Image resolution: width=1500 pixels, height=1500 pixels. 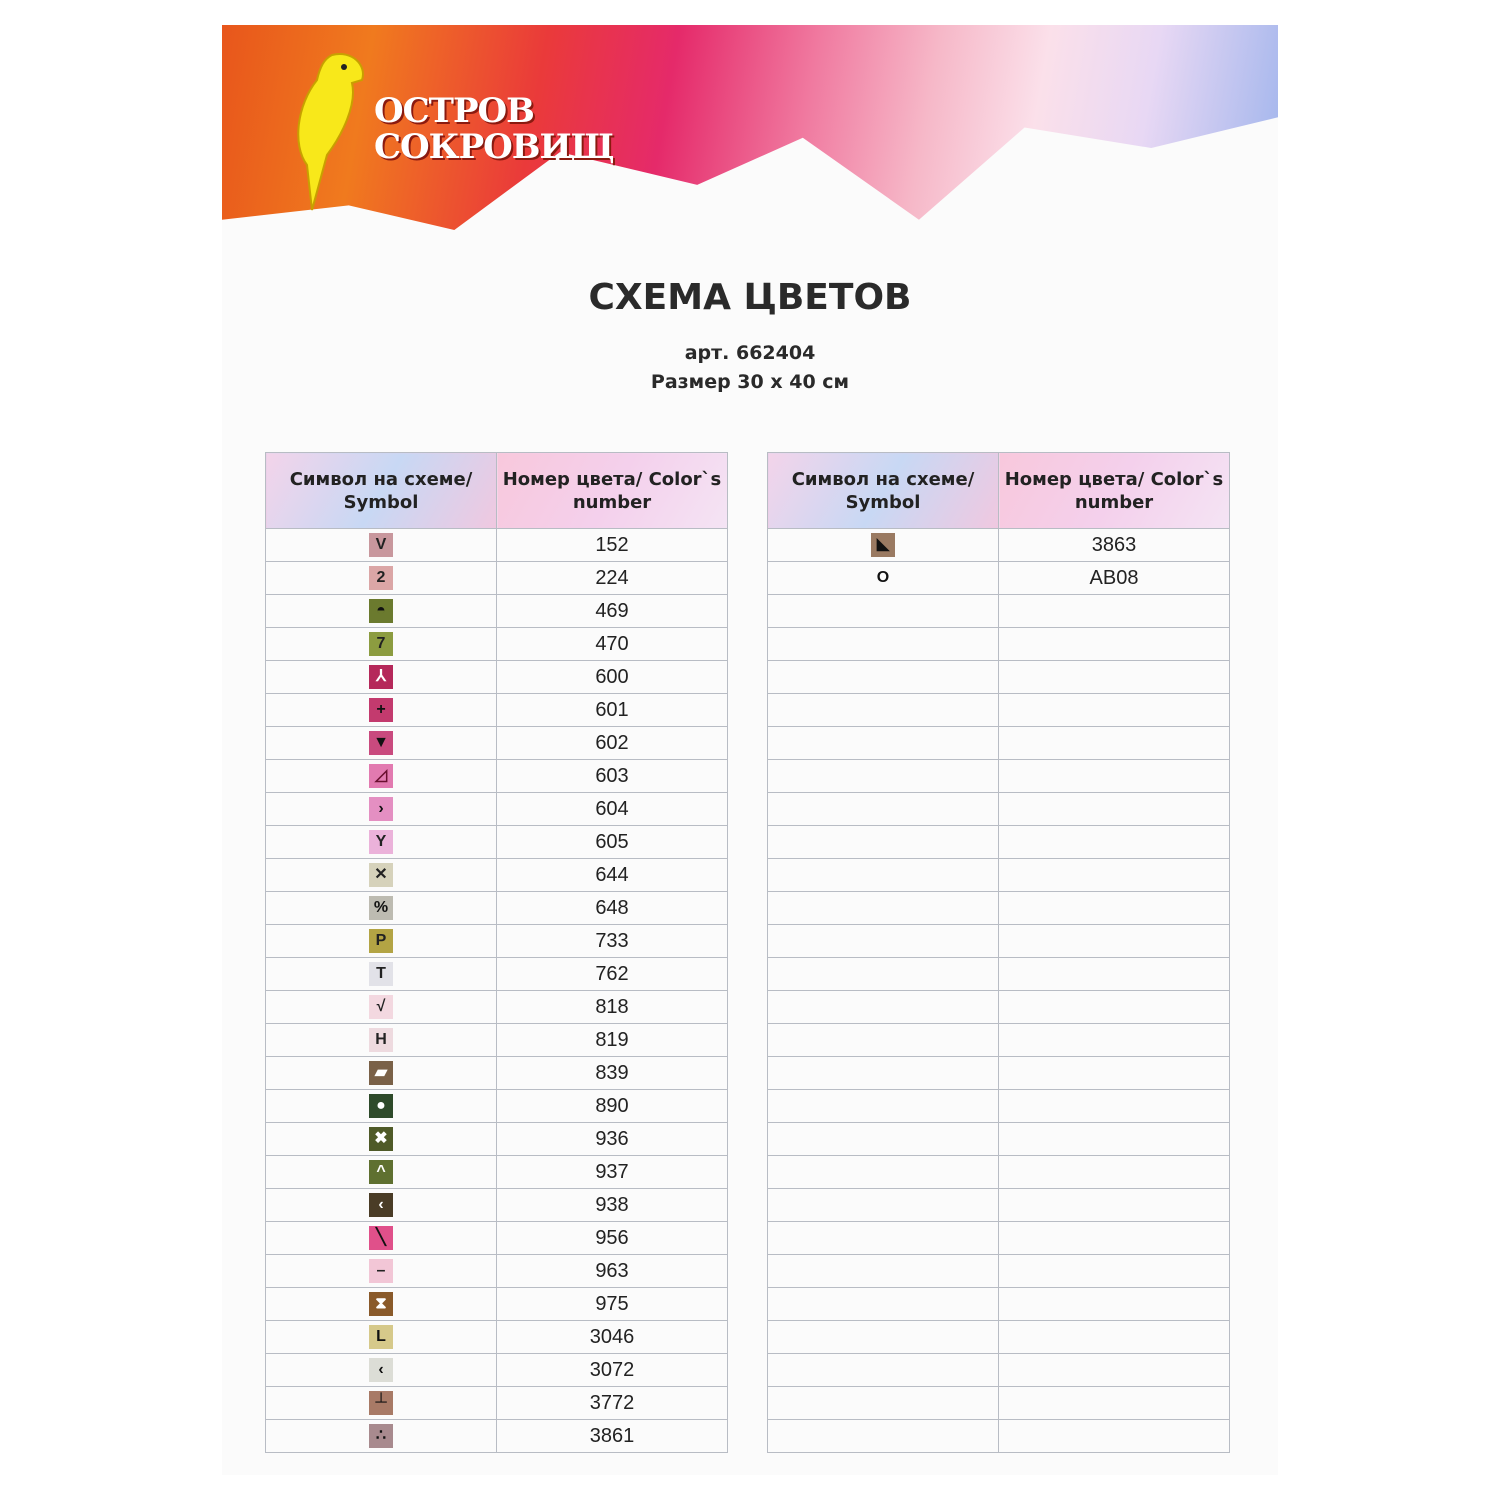 I want to click on symbol-swatch: P, so click(x=381, y=941).